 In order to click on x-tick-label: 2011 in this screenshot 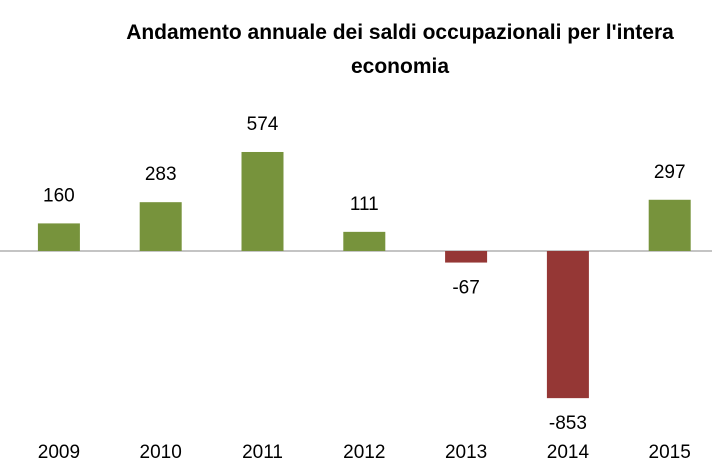, I will do `click(262, 452)`.